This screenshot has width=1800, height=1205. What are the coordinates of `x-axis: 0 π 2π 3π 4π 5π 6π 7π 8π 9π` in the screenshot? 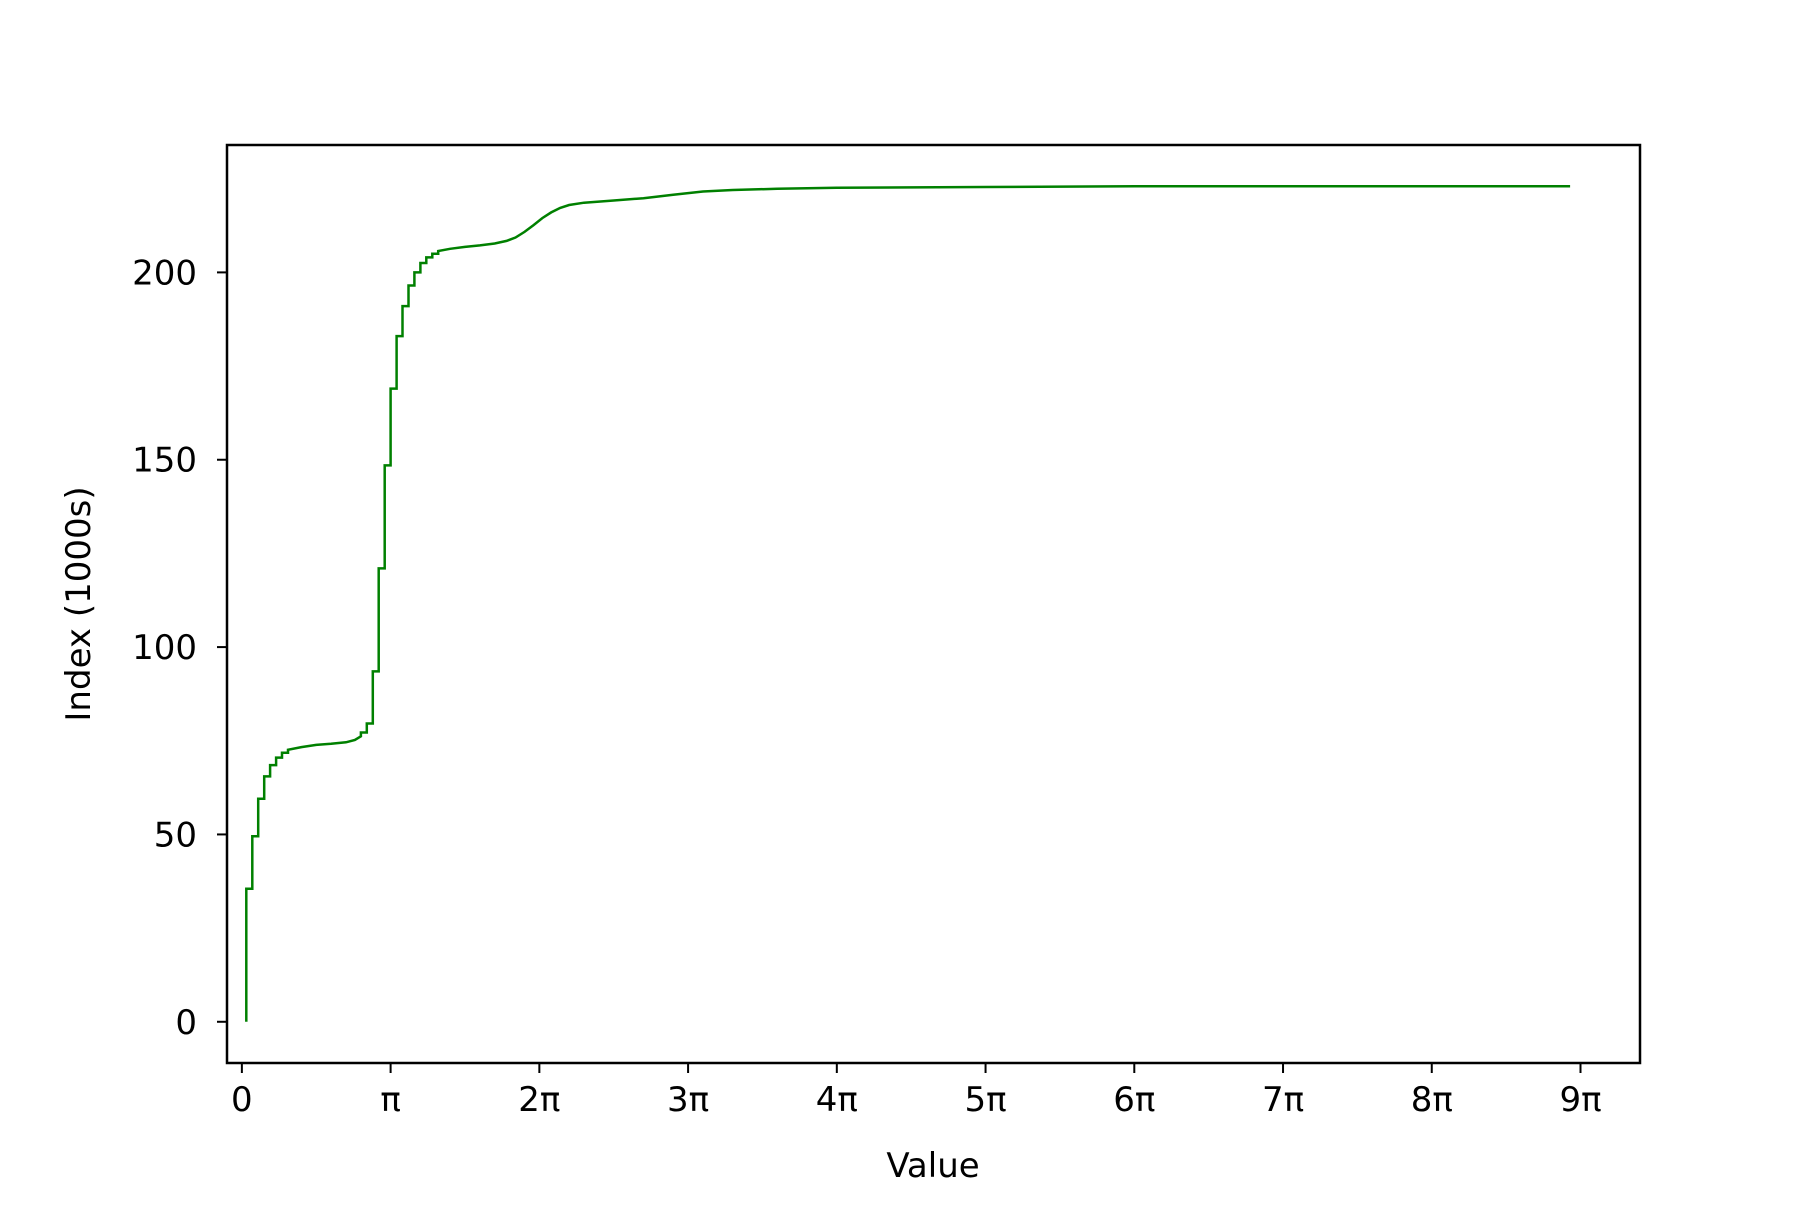 It's located at (916, 1091).